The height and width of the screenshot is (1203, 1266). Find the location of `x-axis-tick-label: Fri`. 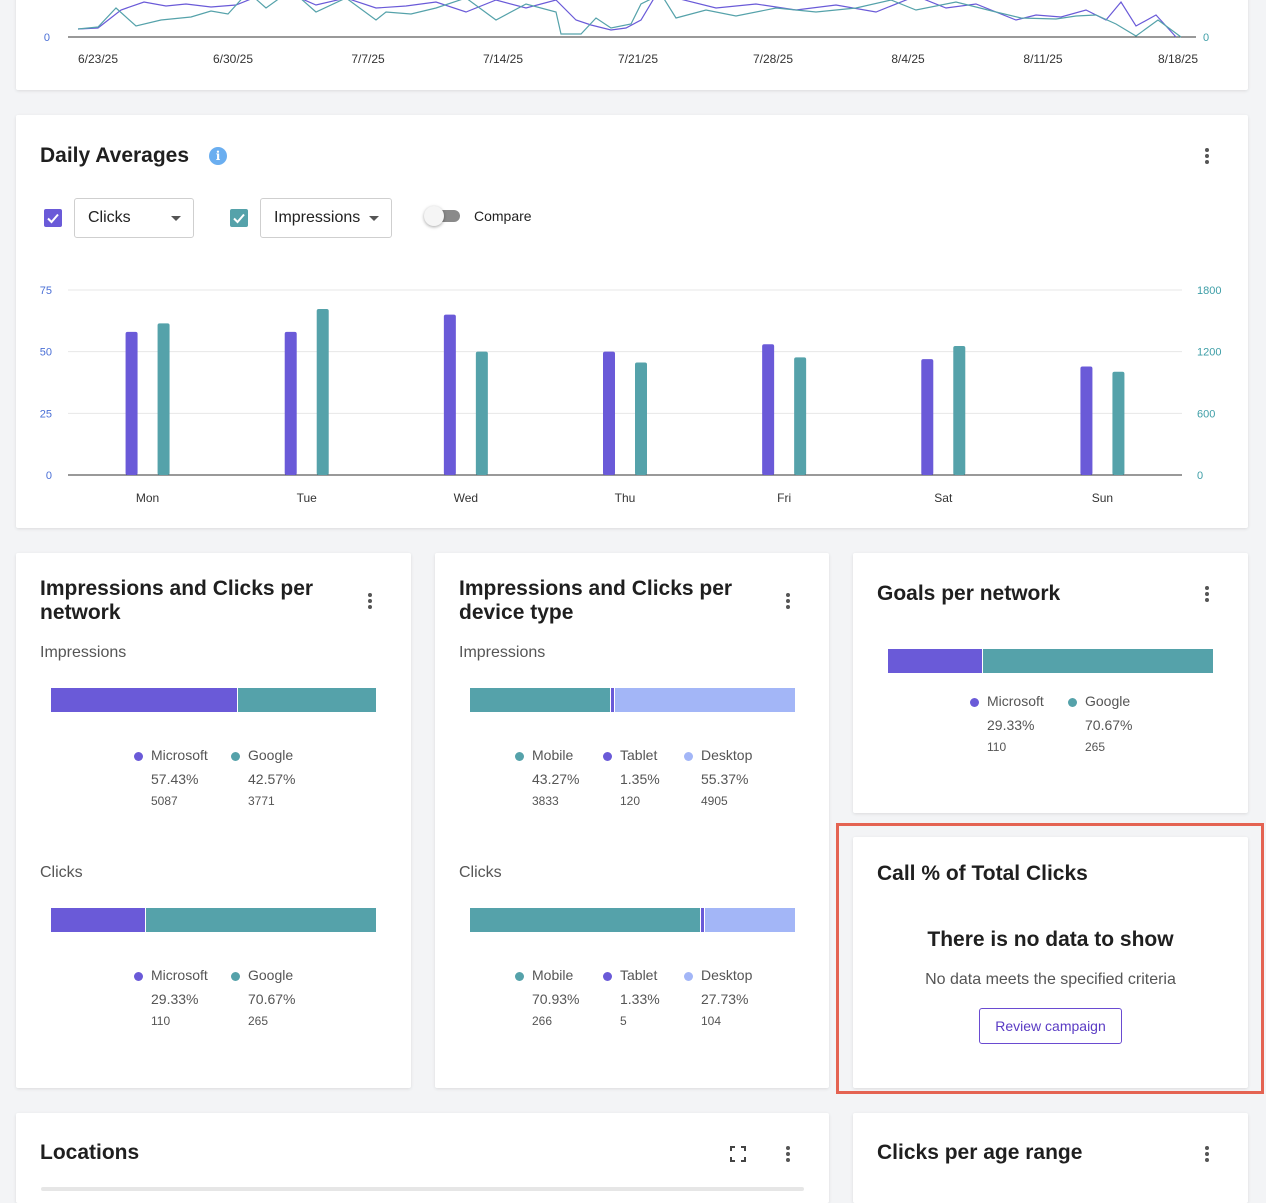

x-axis-tick-label: Fri is located at coordinates (784, 498).